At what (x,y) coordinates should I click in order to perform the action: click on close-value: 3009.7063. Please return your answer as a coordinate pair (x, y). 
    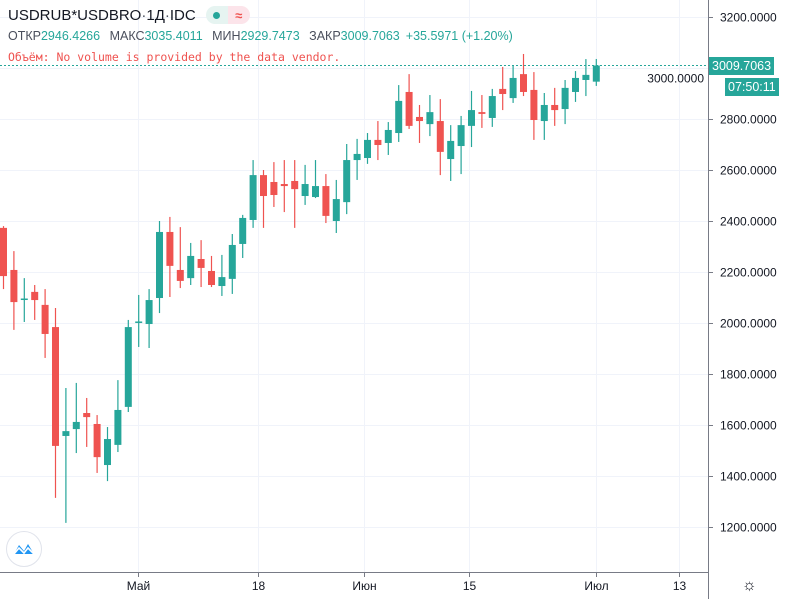
    Looking at the image, I should click on (370, 36).